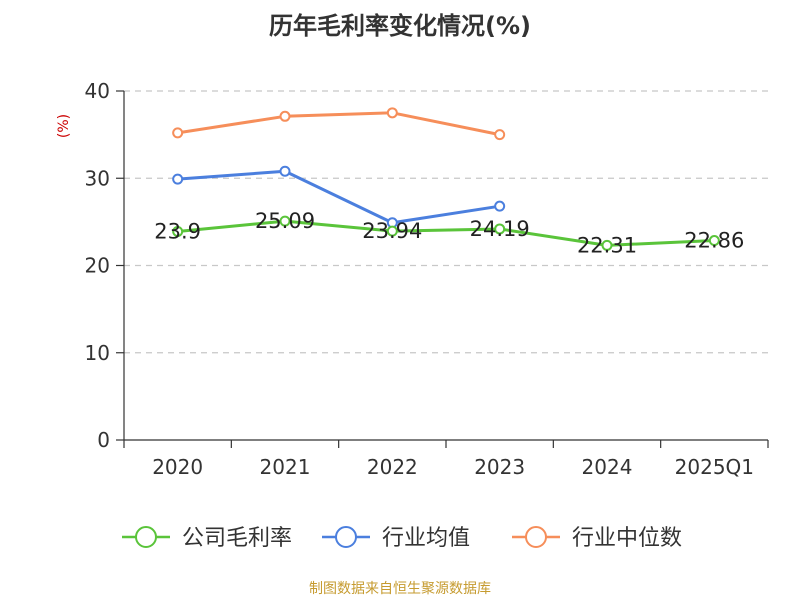 The width and height of the screenshot is (800, 600). I want to click on y-tick-label-30: 30, so click(97, 178).